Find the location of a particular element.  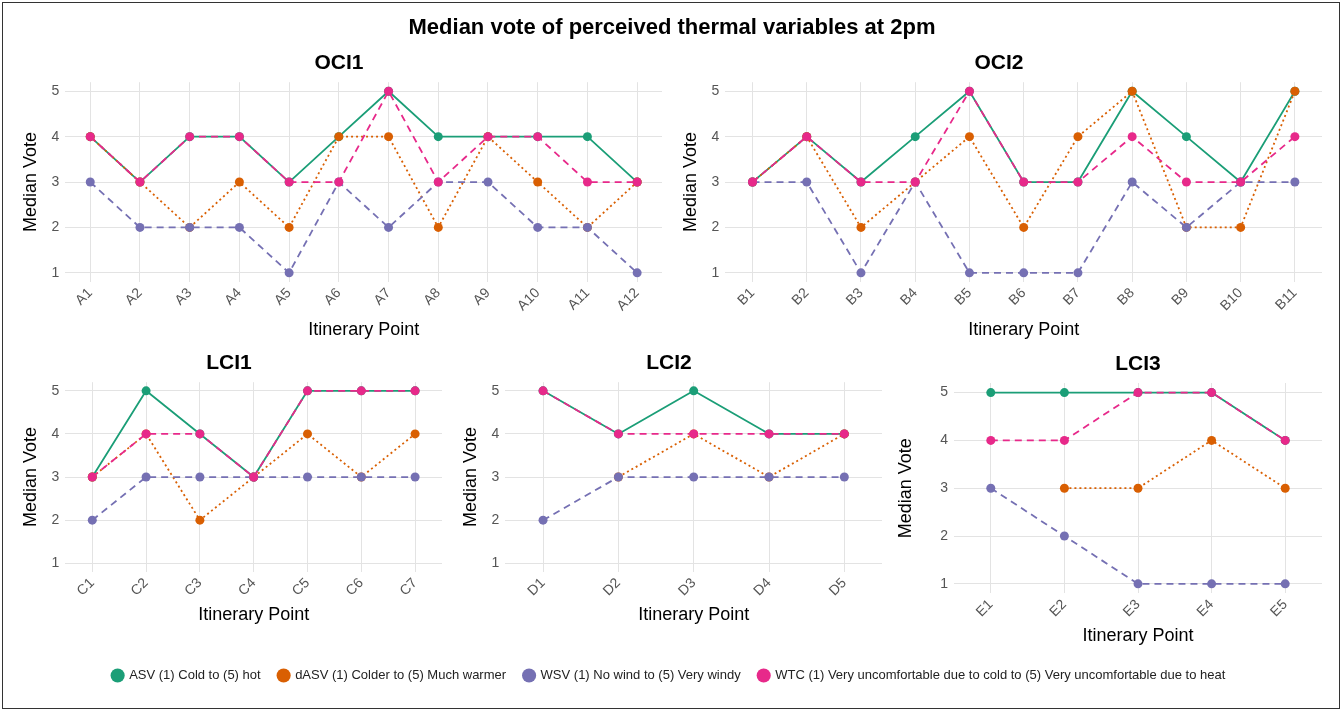

x-tick-label: E1 is located at coordinates (984, 607).